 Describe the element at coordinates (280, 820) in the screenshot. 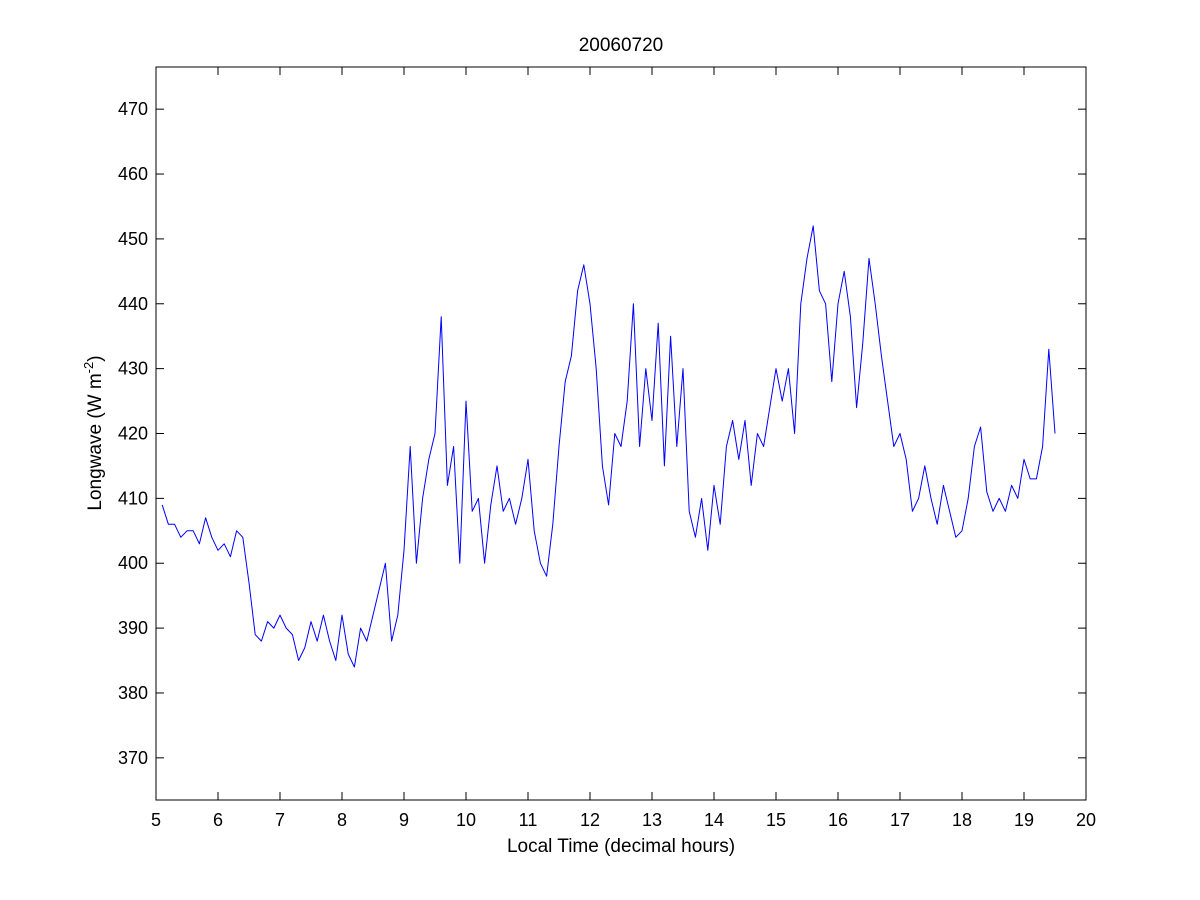

I see `x-tick-label: 7` at that location.